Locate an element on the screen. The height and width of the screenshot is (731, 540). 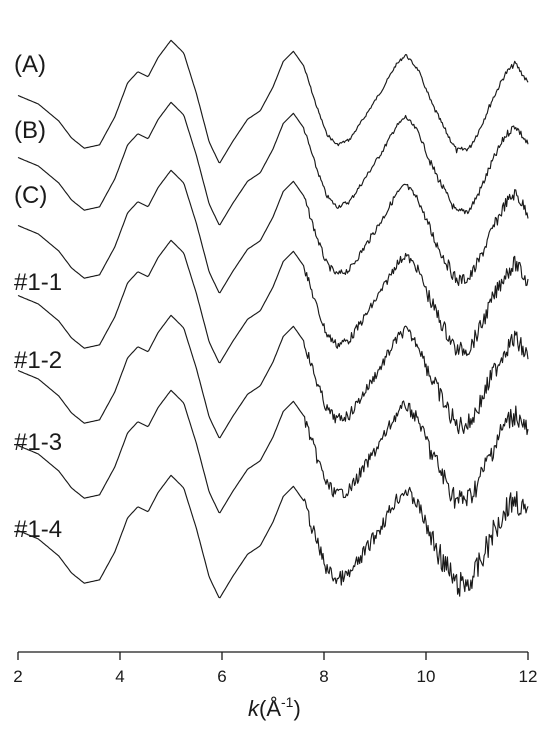
series-label-14: #1-4 is located at coordinates (38, 529).